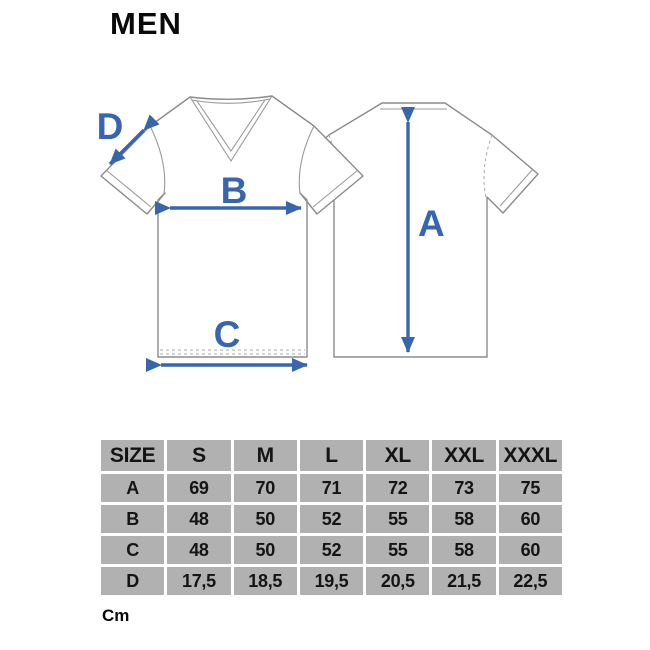  Describe the element at coordinates (464, 488) in the screenshot. I see `size-table-cell: 73` at that location.